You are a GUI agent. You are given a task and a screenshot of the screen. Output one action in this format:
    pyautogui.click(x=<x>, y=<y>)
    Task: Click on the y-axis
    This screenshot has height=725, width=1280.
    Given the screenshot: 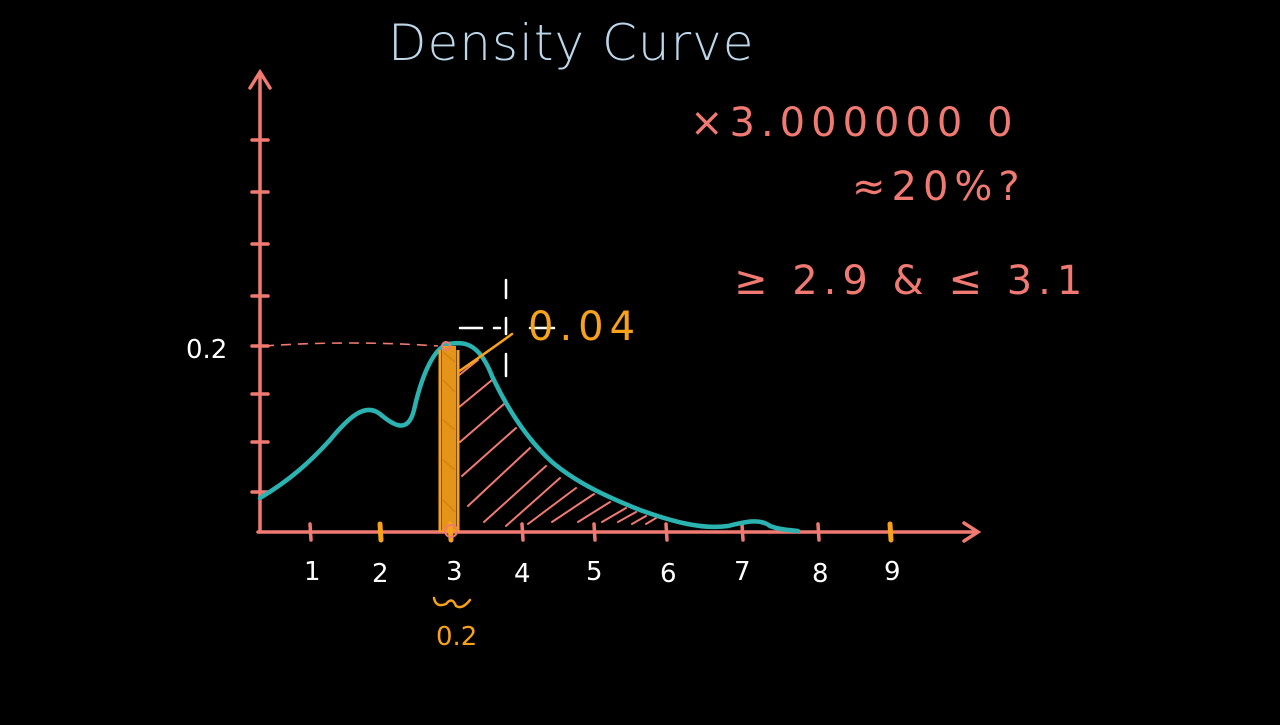 What is the action you would take?
    pyautogui.click(x=260, y=301)
    